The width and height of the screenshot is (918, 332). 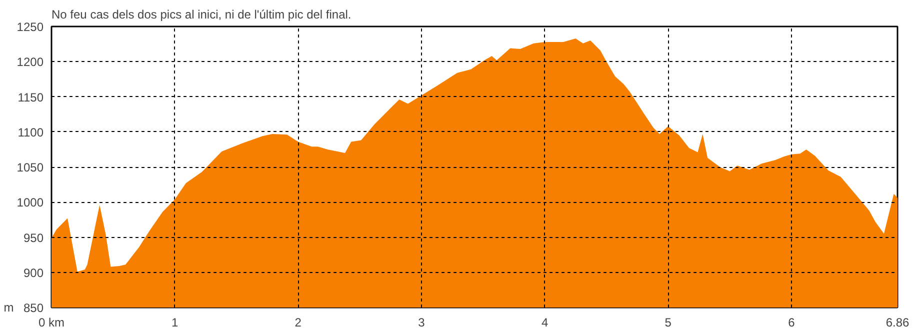 What do you see at coordinates (298, 323) in the screenshot?
I see `x-tick-label: 2` at bounding box center [298, 323].